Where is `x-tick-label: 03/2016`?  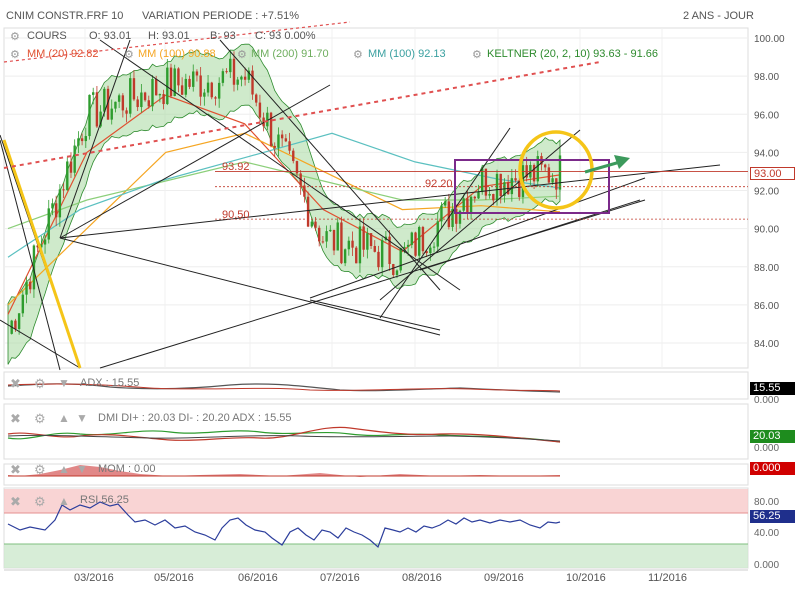 x-tick-label: 03/2016 is located at coordinates (94, 578).